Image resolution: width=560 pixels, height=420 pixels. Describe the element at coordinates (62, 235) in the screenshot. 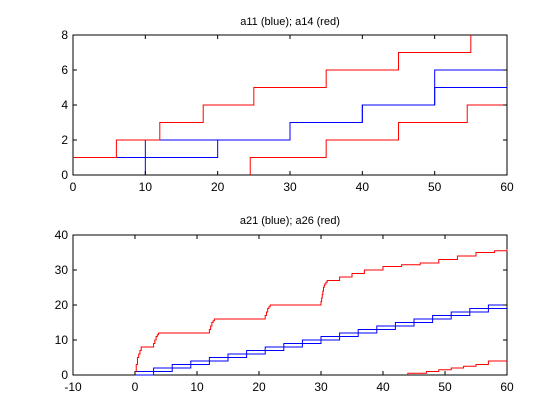

I see `y-tick-label: 40` at that location.